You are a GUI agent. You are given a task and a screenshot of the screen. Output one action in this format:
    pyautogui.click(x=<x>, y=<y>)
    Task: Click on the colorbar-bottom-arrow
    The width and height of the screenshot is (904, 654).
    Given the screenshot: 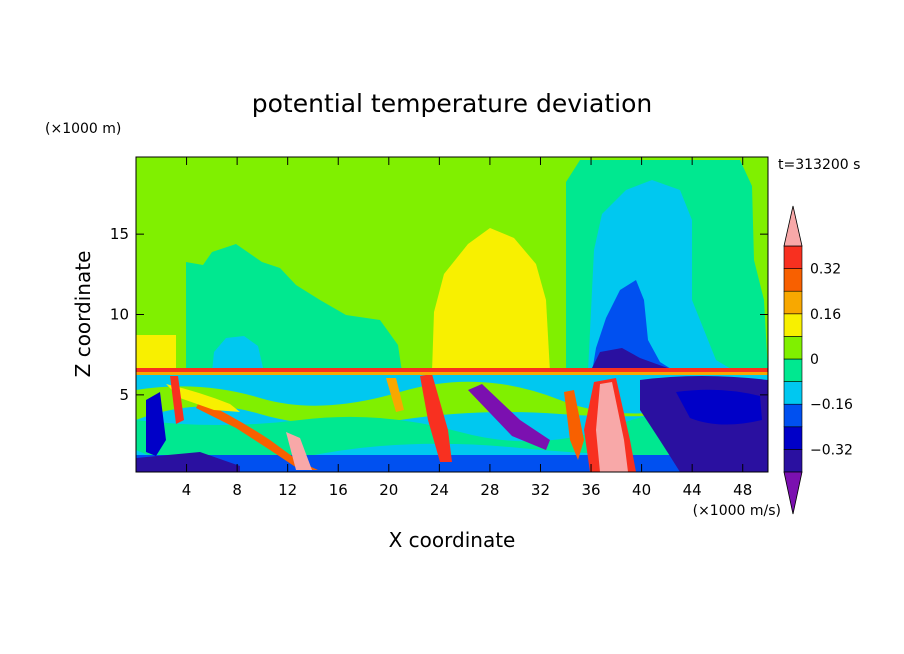 What is the action you would take?
    pyautogui.click(x=793, y=493)
    